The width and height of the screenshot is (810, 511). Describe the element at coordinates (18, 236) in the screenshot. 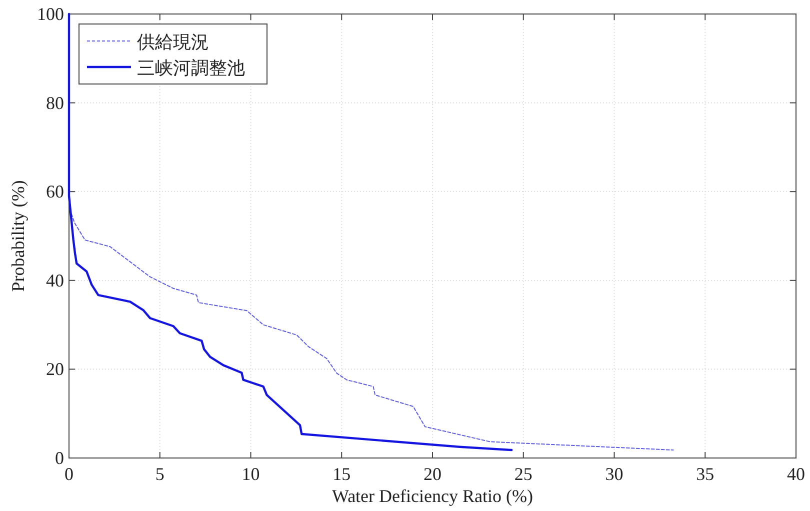

I see `y-axis-title: Probability (%)` at that location.